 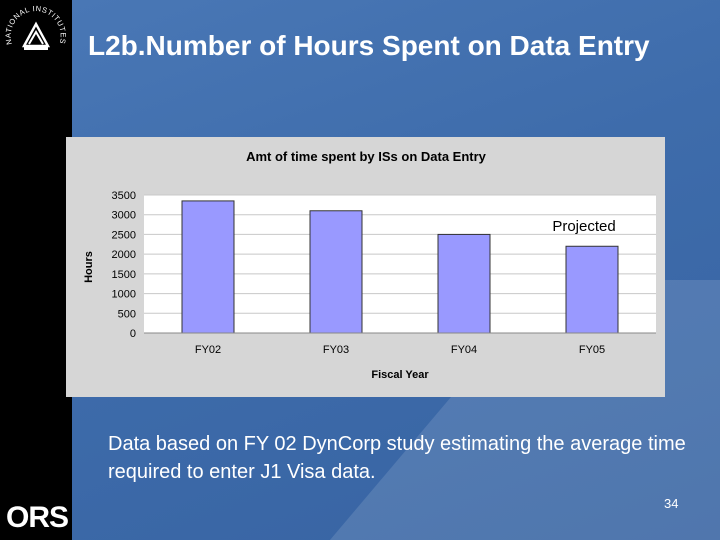 I want to click on y-tick-label: 2000, so click(x=124, y=255).